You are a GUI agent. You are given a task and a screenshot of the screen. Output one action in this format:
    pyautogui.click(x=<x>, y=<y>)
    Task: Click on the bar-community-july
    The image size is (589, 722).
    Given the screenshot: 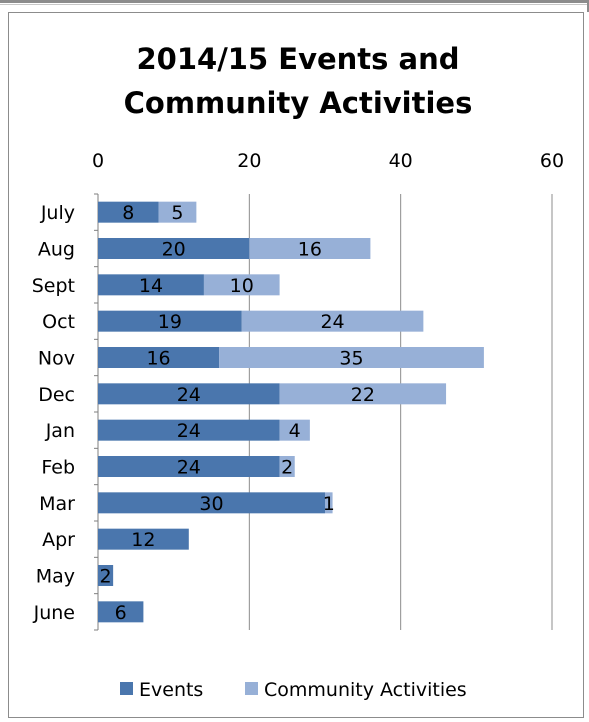 What is the action you would take?
    pyautogui.click(x=177, y=212)
    